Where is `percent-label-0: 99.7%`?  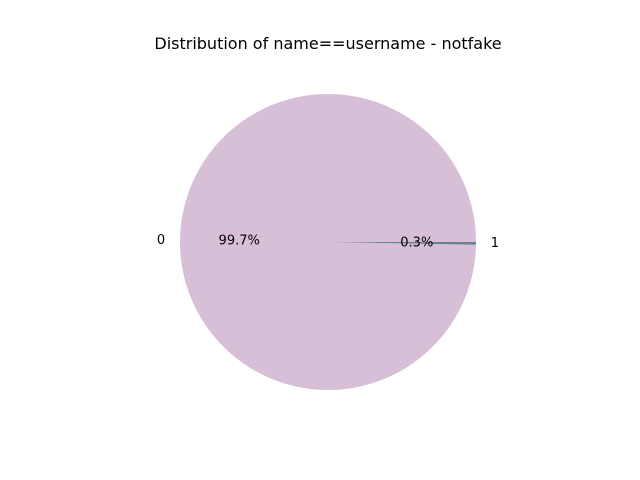 percent-label-0: 99.7% is located at coordinates (239, 241).